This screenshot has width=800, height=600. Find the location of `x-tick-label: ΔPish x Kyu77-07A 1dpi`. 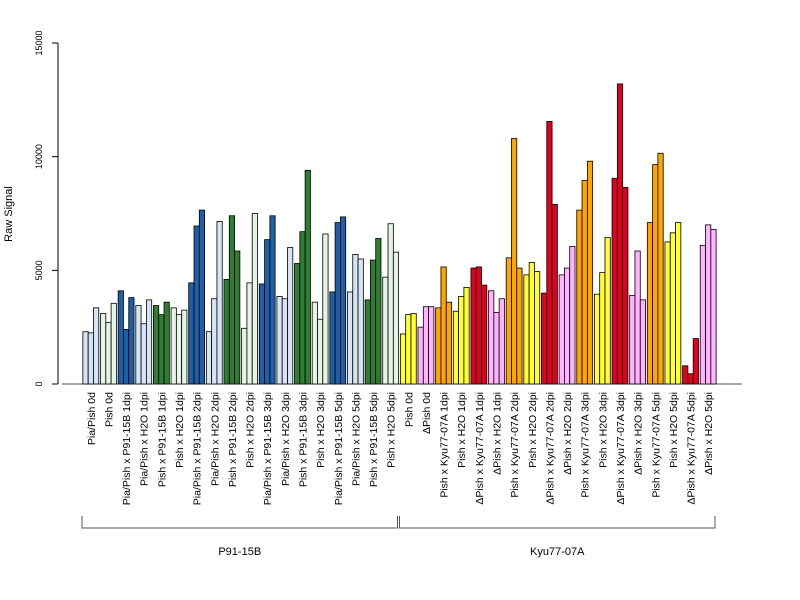

x-tick-label: ΔPish x Kyu77-07A 1dpi is located at coordinates (480, 448).